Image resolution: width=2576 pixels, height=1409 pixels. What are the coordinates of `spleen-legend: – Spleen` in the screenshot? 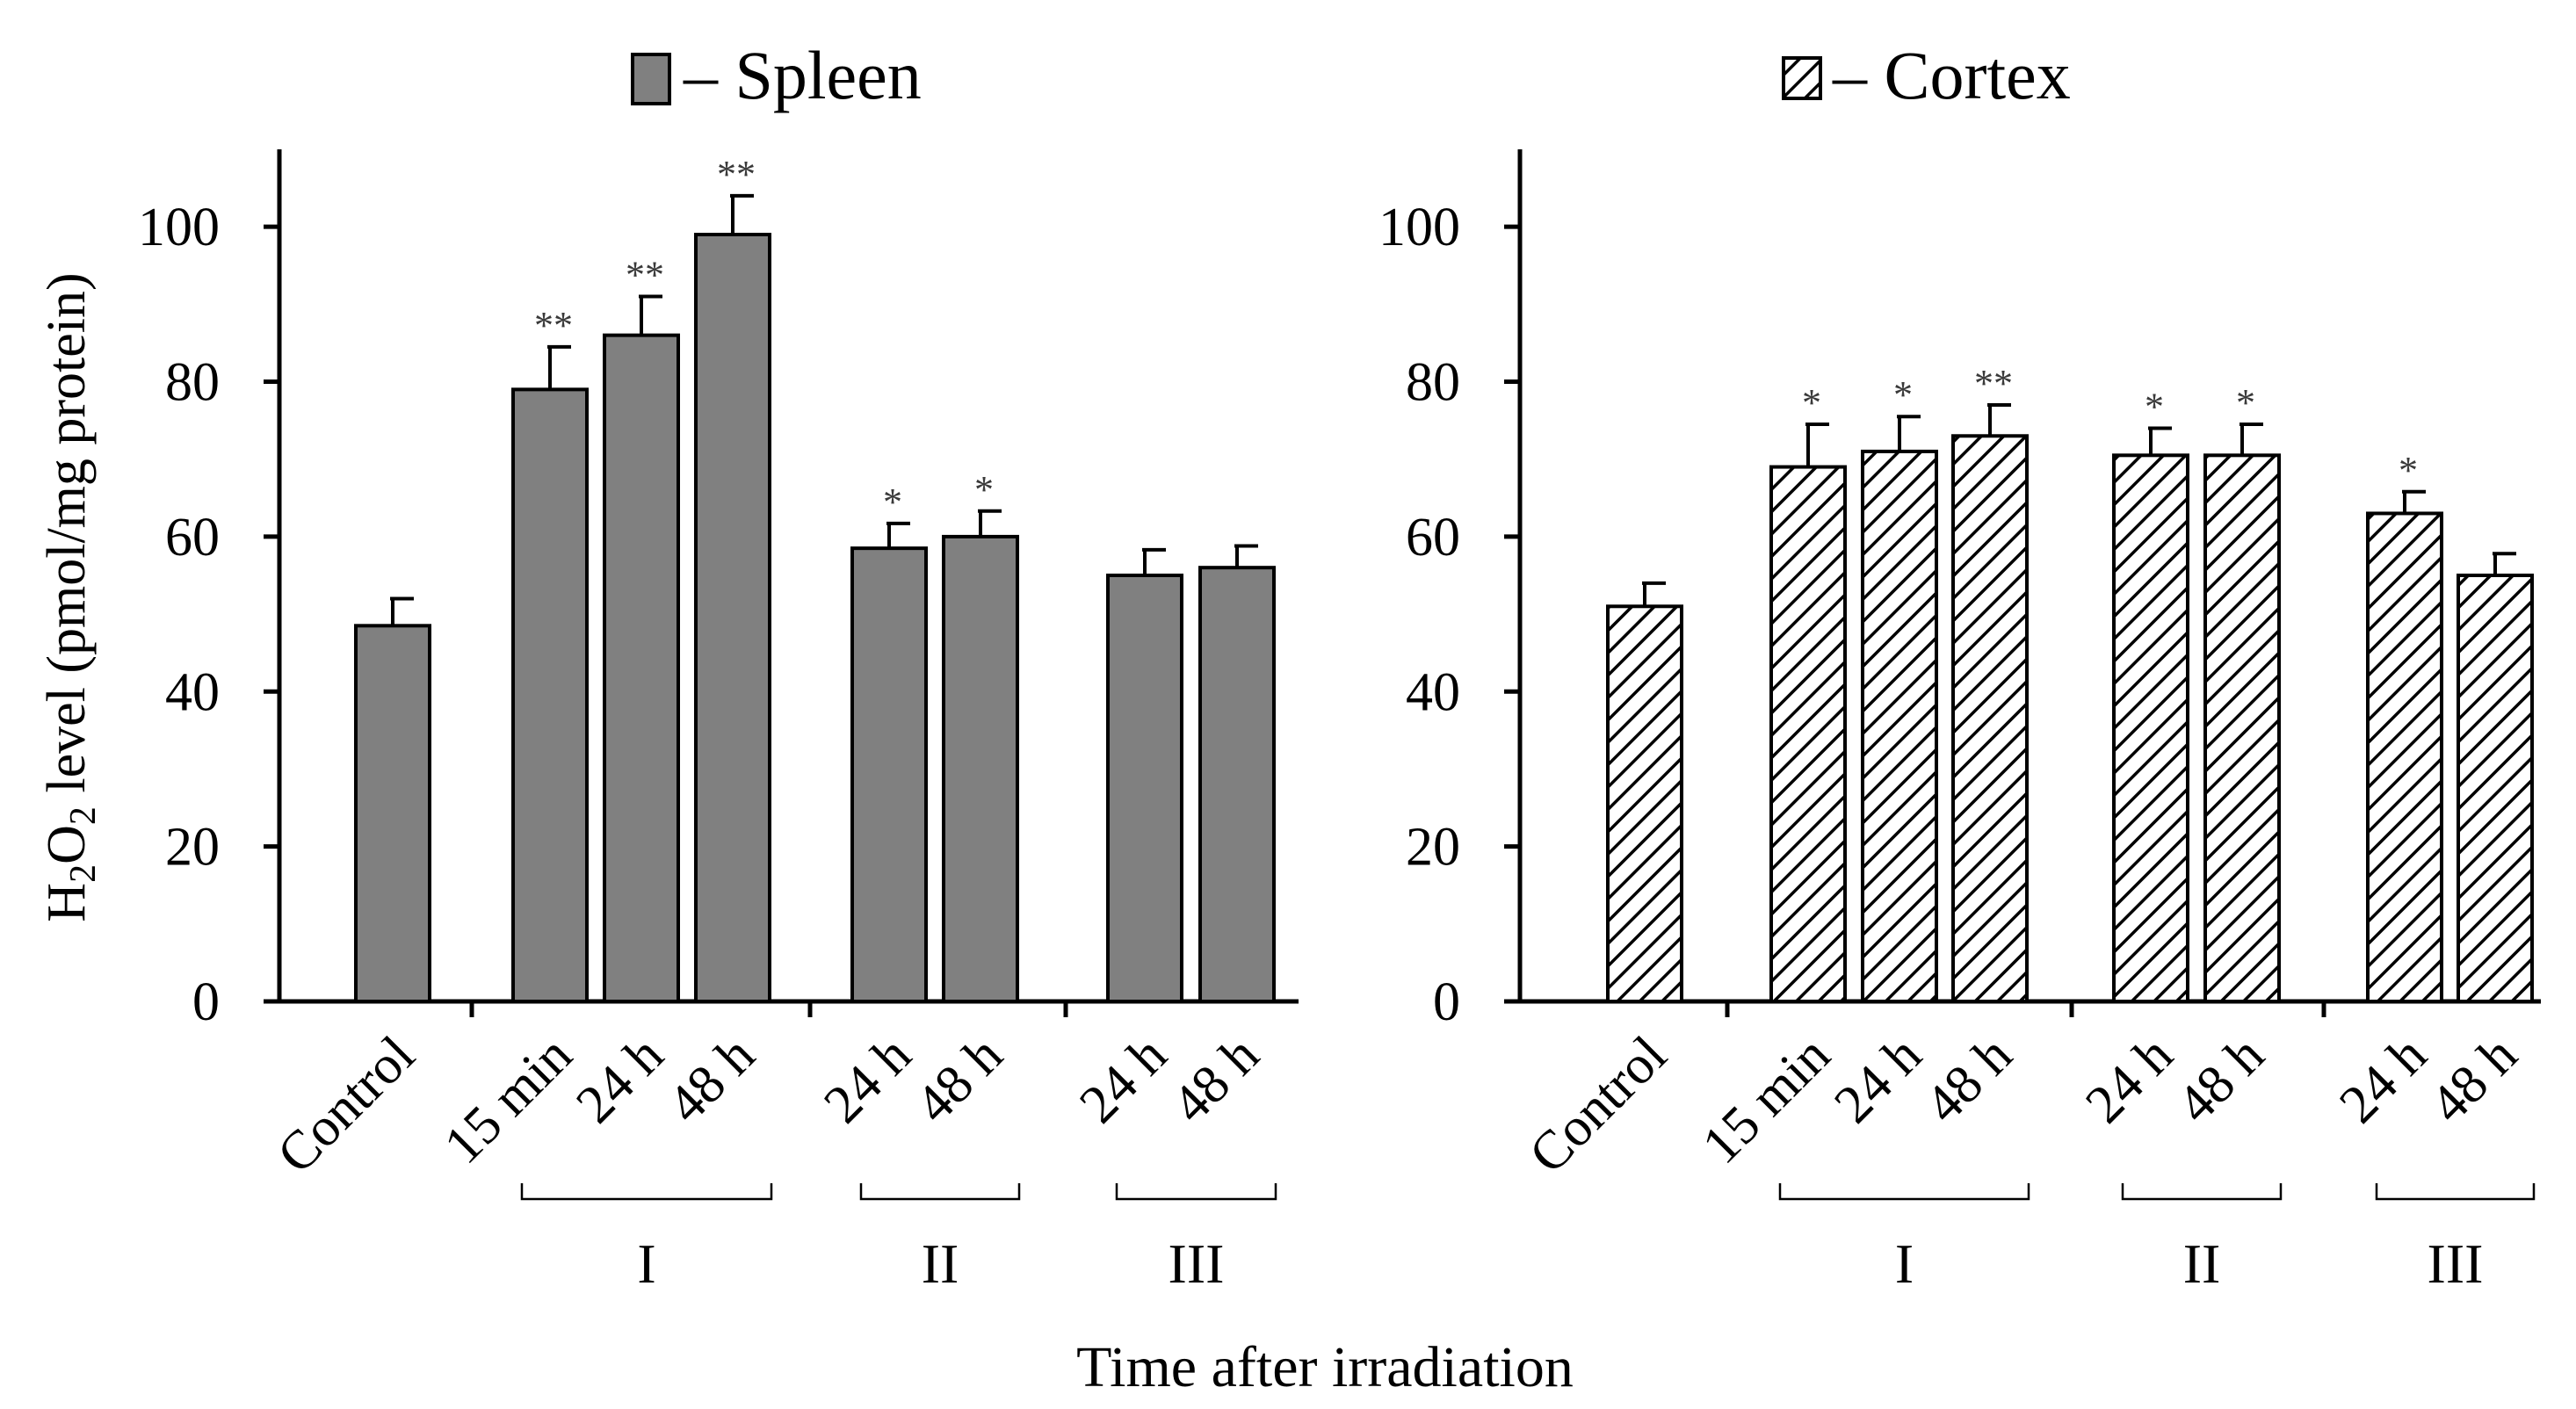 It's located at (776, 75).